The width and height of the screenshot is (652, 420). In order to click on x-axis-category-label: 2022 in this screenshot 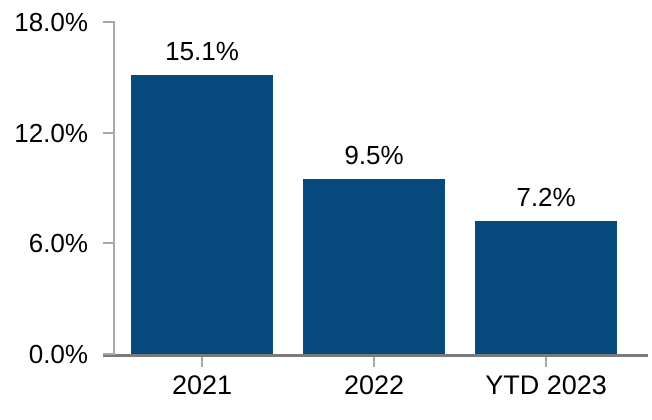, I will do `click(374, 385)`.